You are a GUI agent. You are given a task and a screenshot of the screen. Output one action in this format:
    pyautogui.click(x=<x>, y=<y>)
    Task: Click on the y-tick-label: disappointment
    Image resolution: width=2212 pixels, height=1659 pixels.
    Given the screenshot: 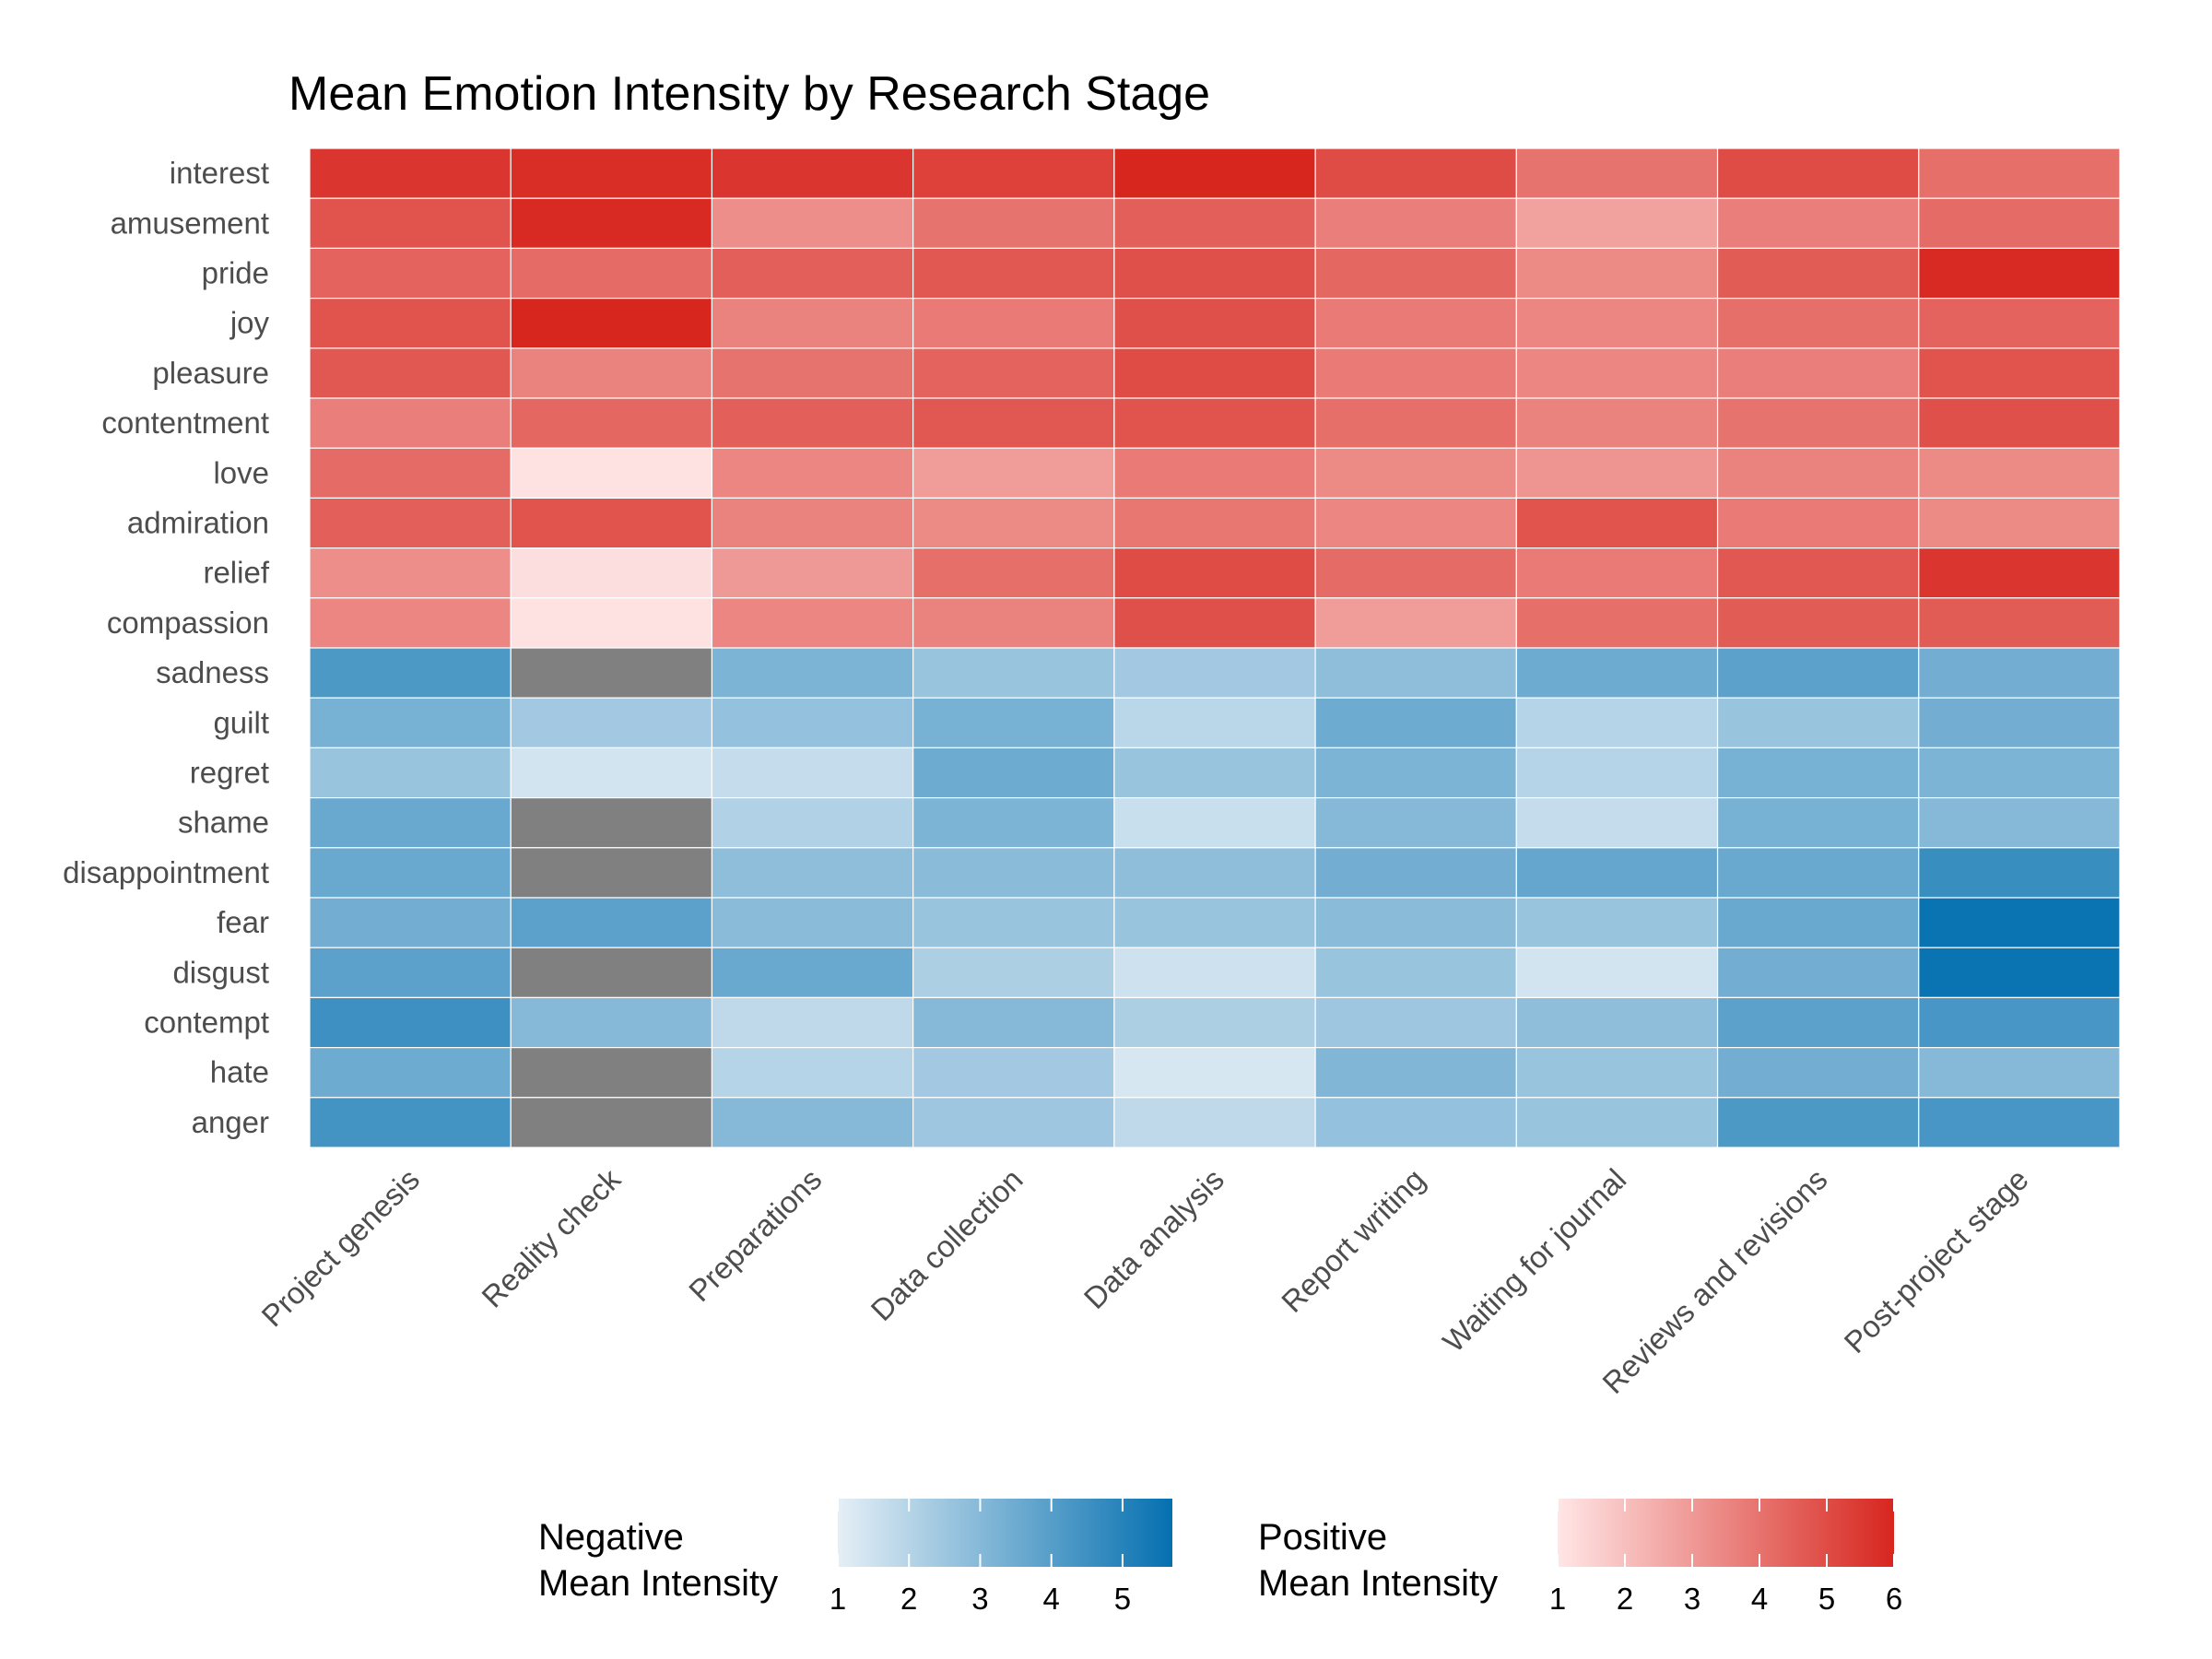 What is the action you would take?
    pyautogui.click(x=166, y=872)
    